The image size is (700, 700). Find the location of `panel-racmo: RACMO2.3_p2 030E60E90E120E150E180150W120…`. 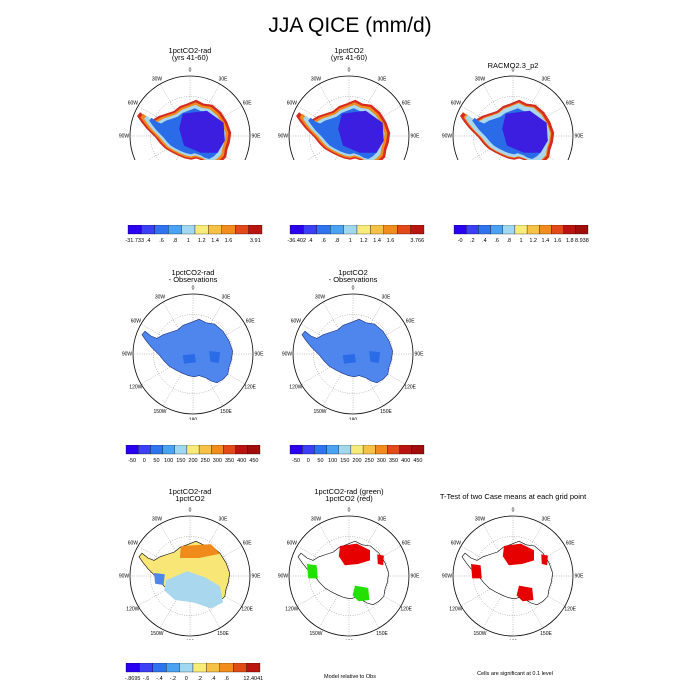

panel-racmo: RACMO2.3_p2 030E60E90E120E150E180150W120… is located at coordinates (513, 80).